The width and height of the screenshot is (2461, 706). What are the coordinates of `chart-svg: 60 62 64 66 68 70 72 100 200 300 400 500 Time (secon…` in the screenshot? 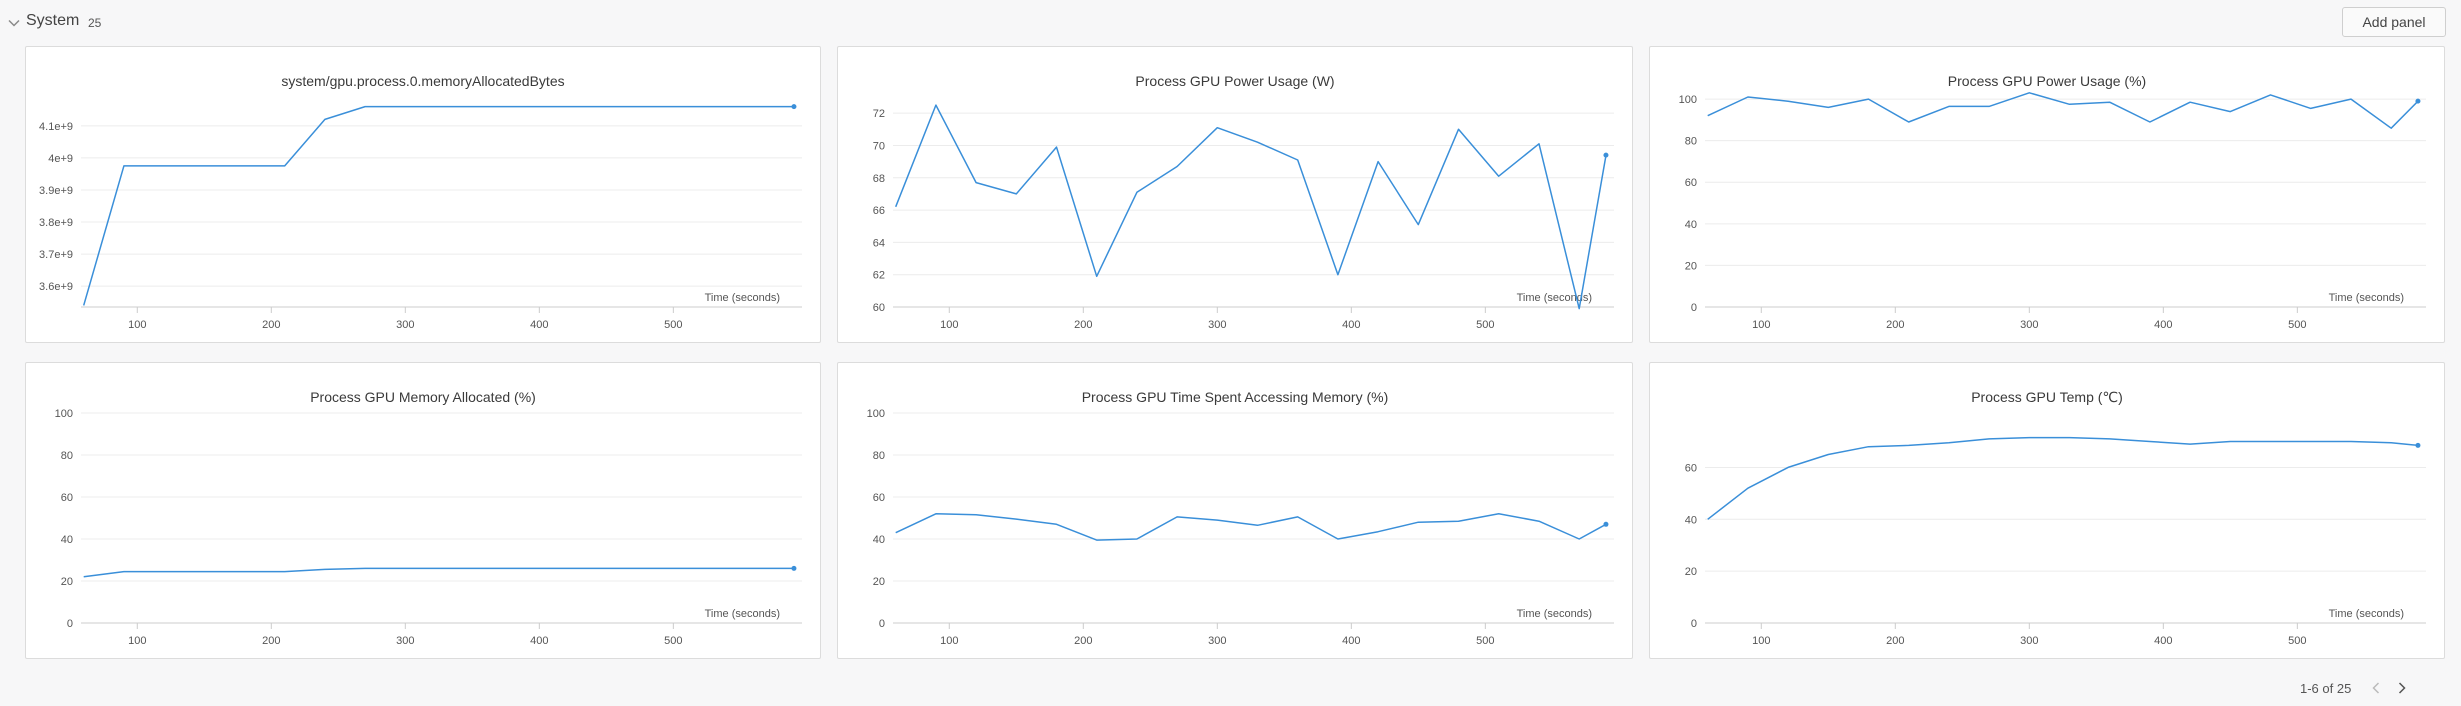 It's located at (1243, 217).